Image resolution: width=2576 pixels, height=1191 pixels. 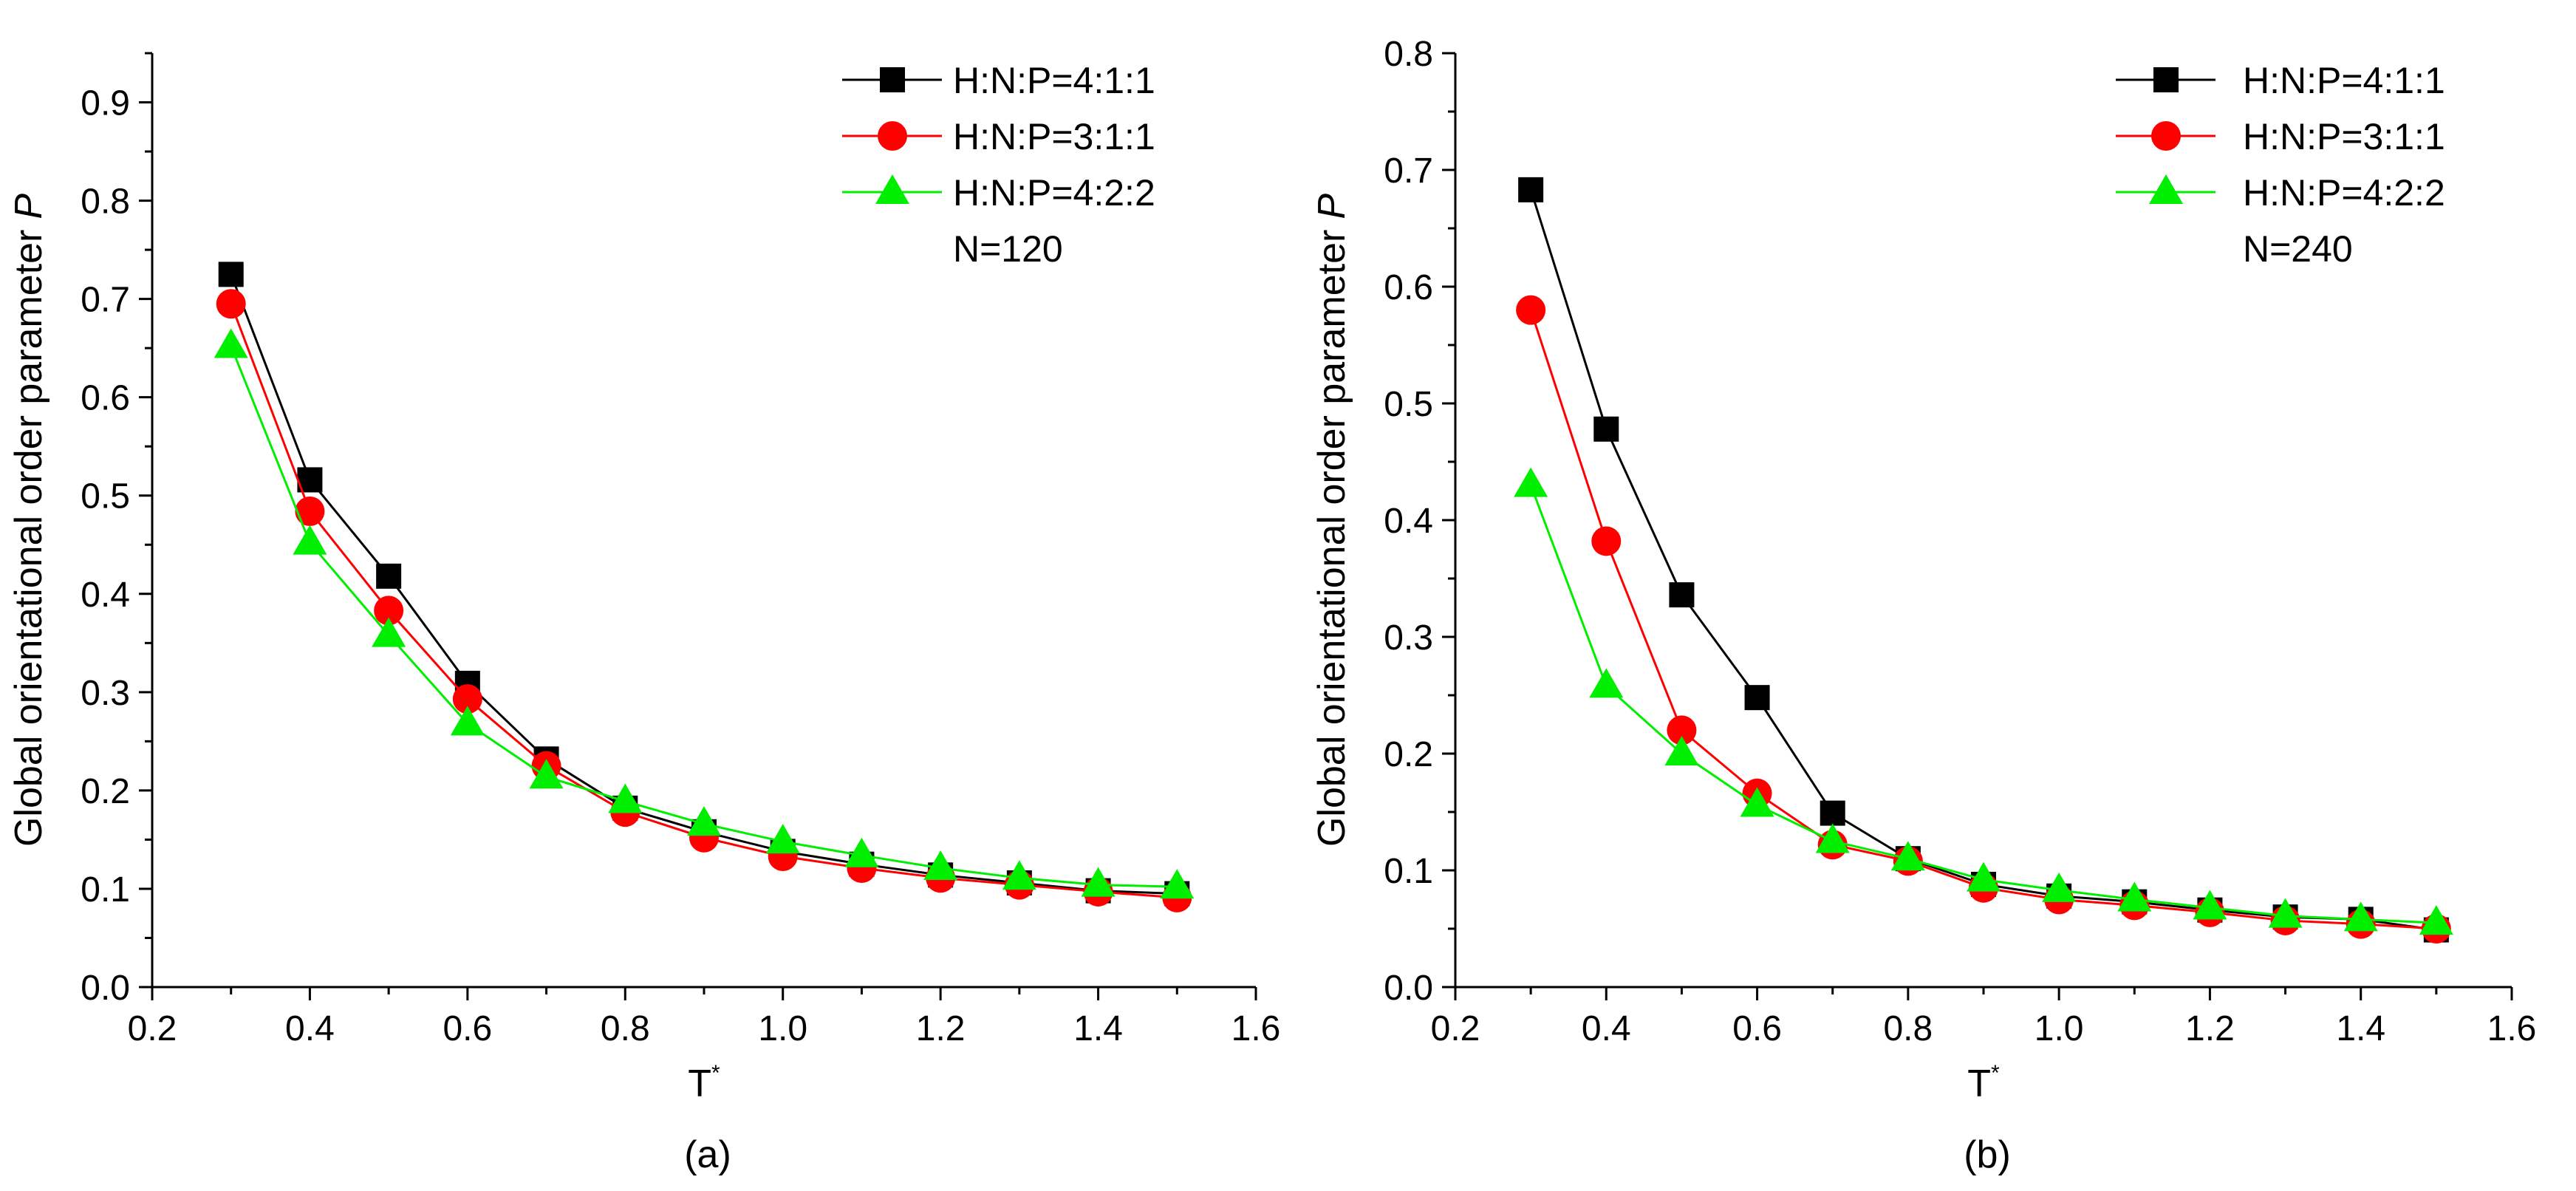 What do you see at coordinates (1979, 1083) in the screenshot?
I see `x-axis-title-main: T` at bounding box center [1979, 1083].